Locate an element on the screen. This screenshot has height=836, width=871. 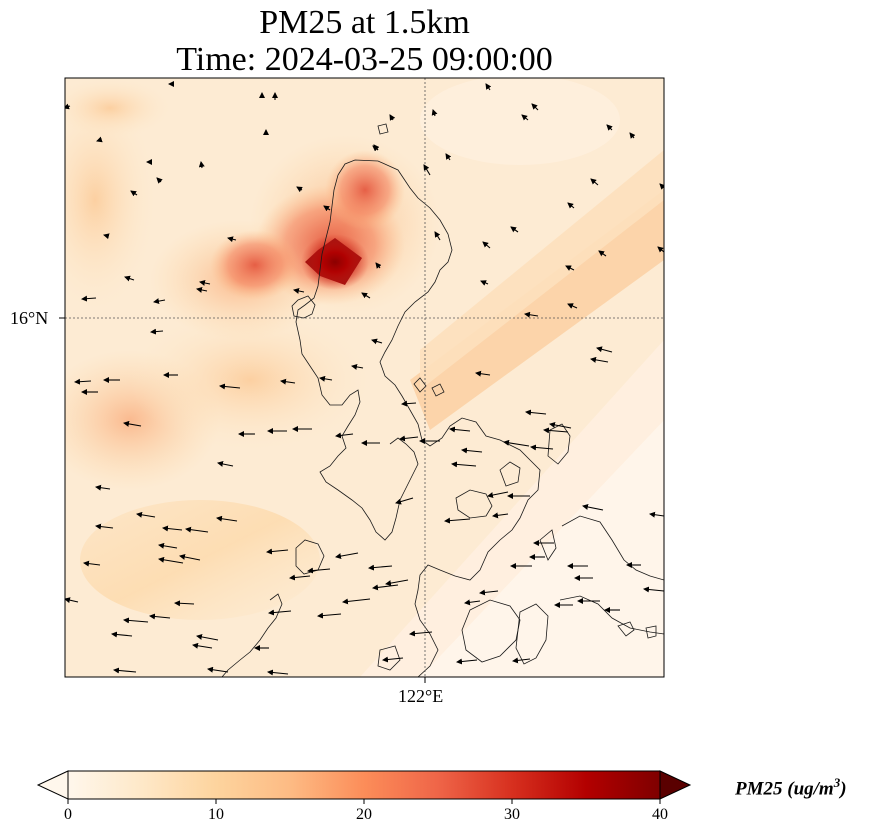
colorbar-extend-max is located at coordinates (675, 785).